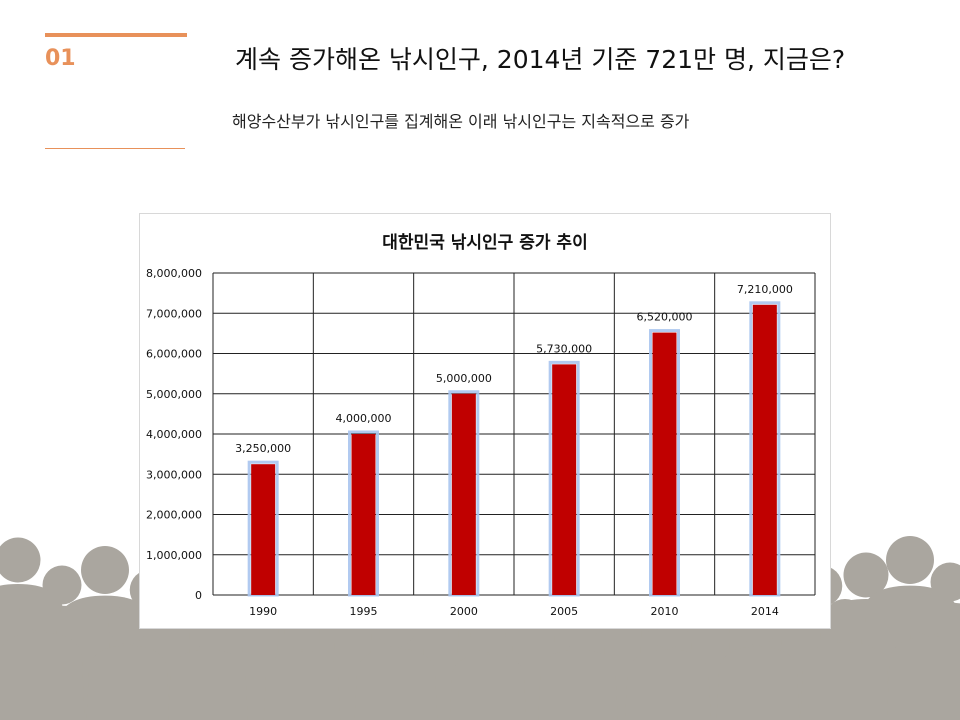 This screenshot has height=720, width=960. What do you see at coordinates (116, 35) in the screenshot?
I see `accent-rule-top` at bounding box center [116, 35].